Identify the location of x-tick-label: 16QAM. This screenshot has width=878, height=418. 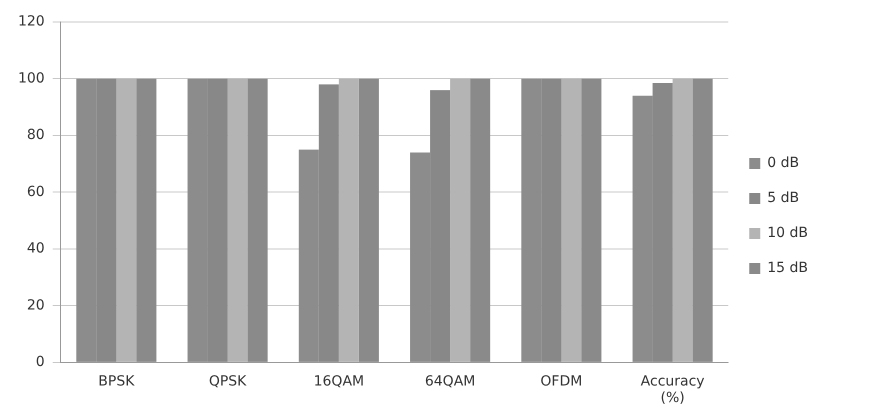
(339, 381).